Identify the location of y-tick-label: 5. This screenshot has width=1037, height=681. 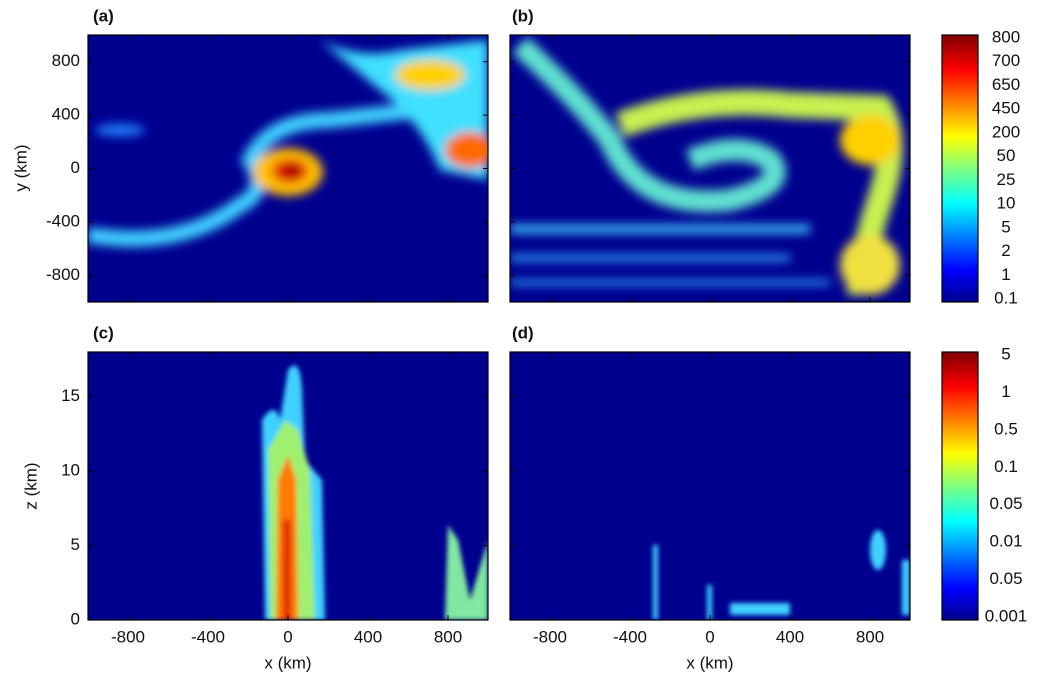
(75, 544).